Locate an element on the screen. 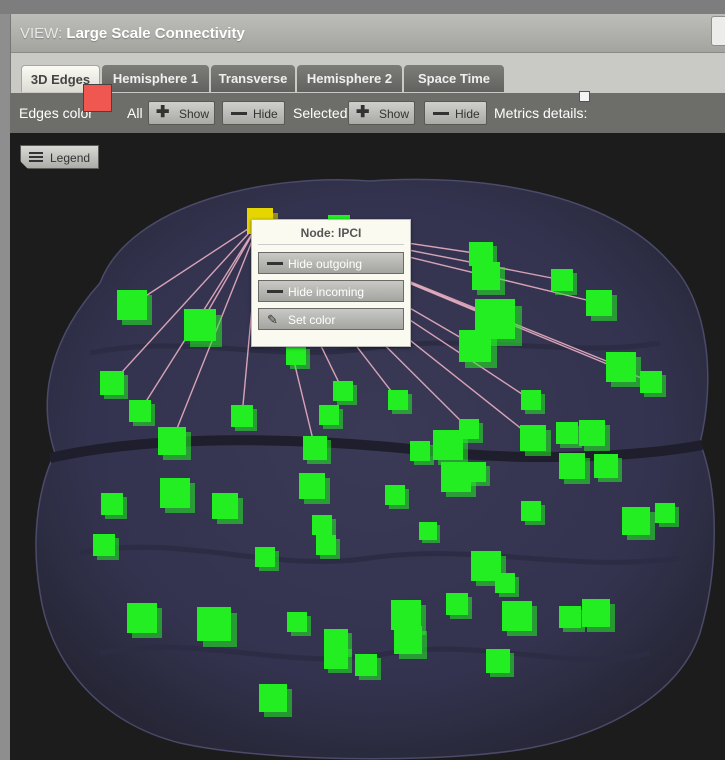 Image resolution: width=725 pixels, height=760 pixels. plus-icon: ✚ is located at coordinates (363, 112).